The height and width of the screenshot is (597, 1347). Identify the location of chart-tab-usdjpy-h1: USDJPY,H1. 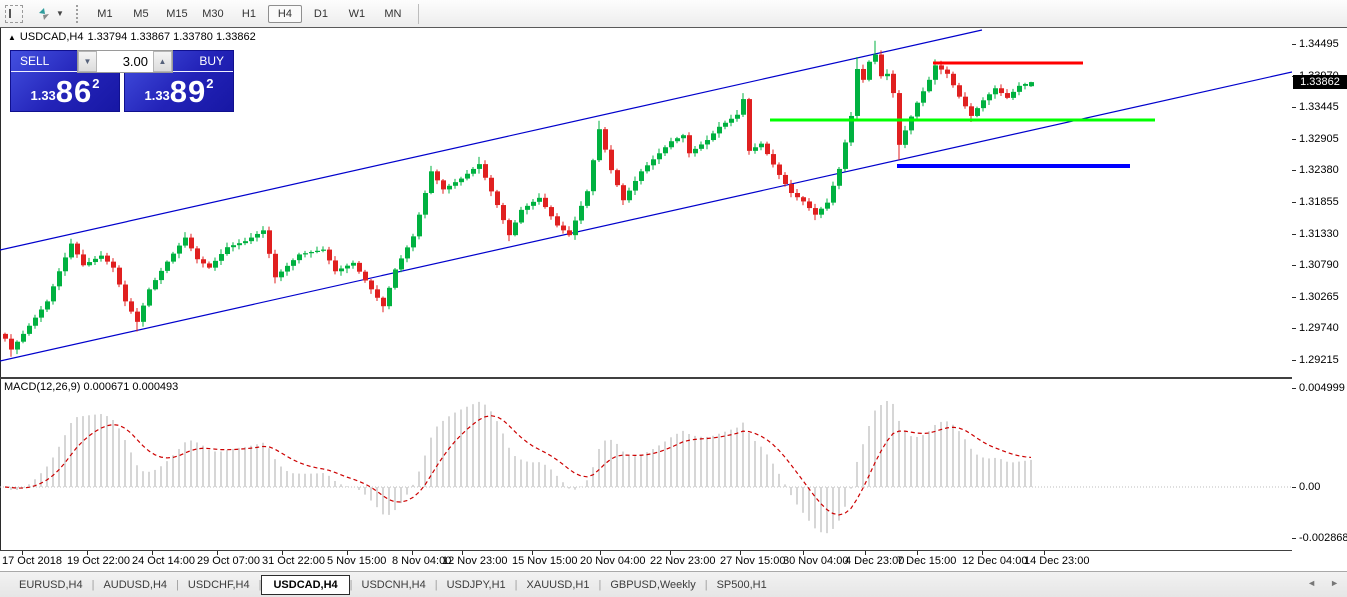
(476, 584).